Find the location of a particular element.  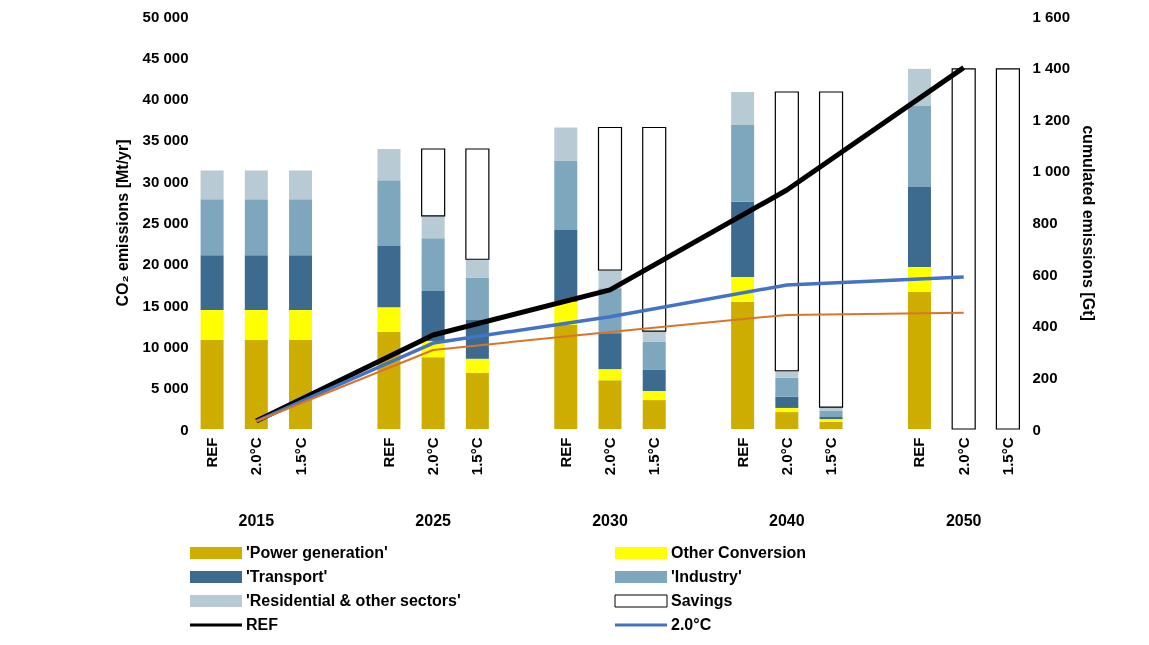

y-axis-title: CO₂ emissions [Mt/yr] is located at coordinates (122, 223).